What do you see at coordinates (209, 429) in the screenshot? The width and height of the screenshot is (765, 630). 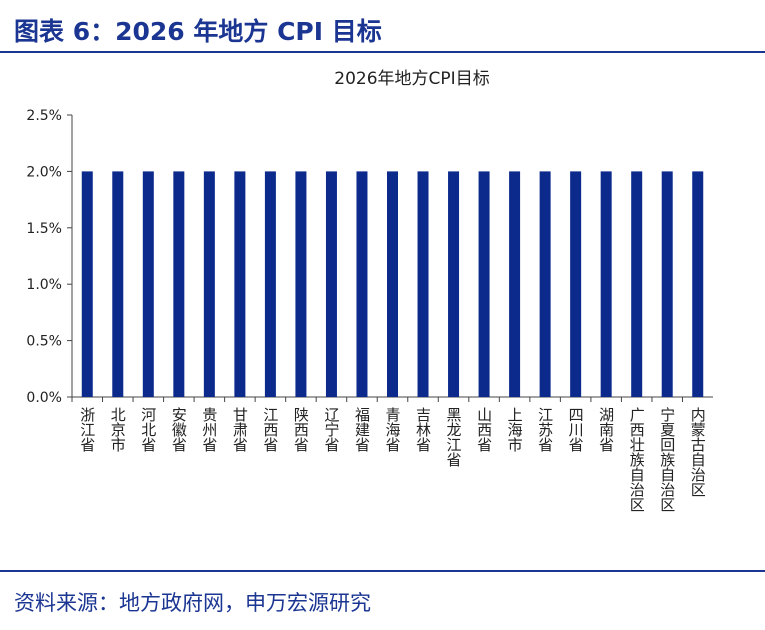 I see `x-tick-label: 贵州省` at bounding box center [209, 429].